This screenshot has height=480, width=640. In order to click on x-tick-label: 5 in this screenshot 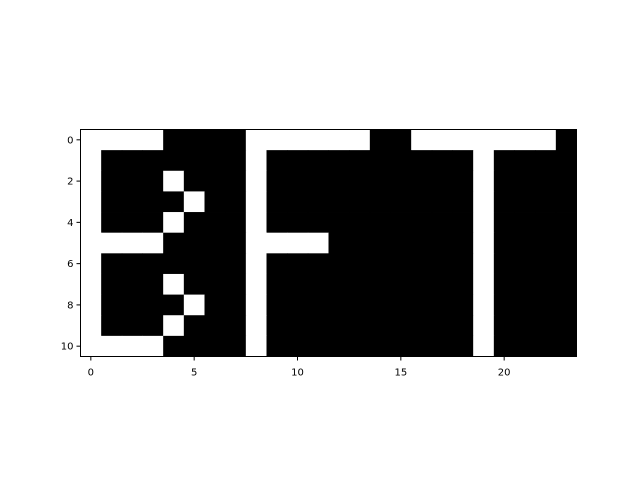, I will do `click(194, 373)`.